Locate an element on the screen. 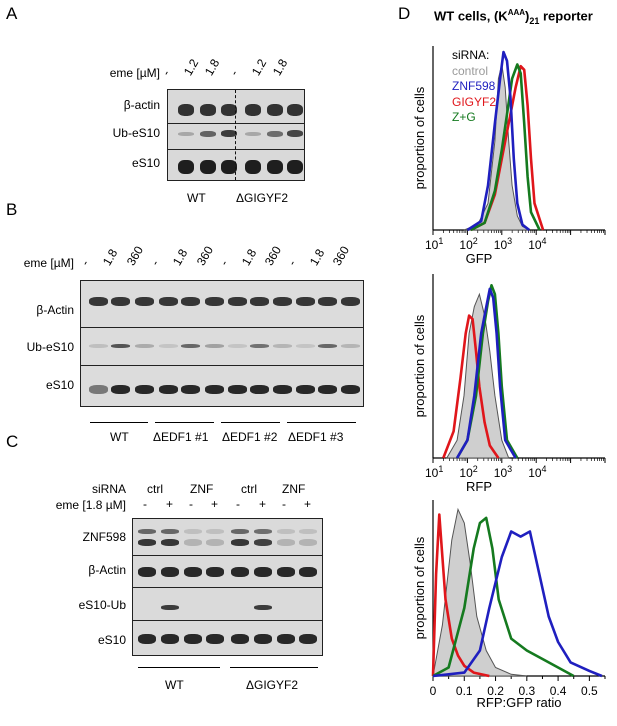 Image resolution: width=617 pixels, height=726 pixels. x-tick-label: 0.1 is located at coordinates (464, 691).